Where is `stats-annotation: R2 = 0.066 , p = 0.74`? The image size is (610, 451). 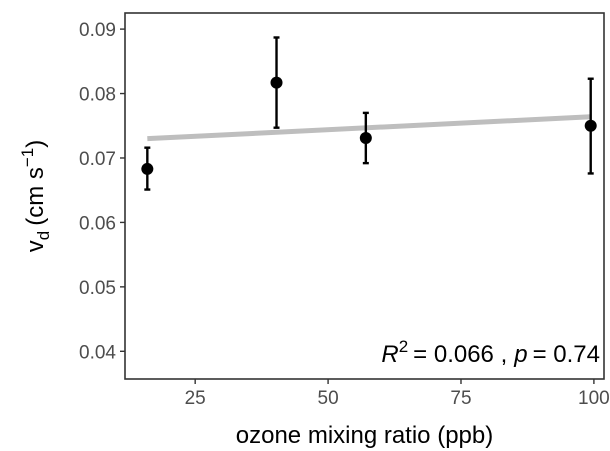
stats-annotation: R2 = 0.066 , p = 0.74 is located at coordinates (490, 352).